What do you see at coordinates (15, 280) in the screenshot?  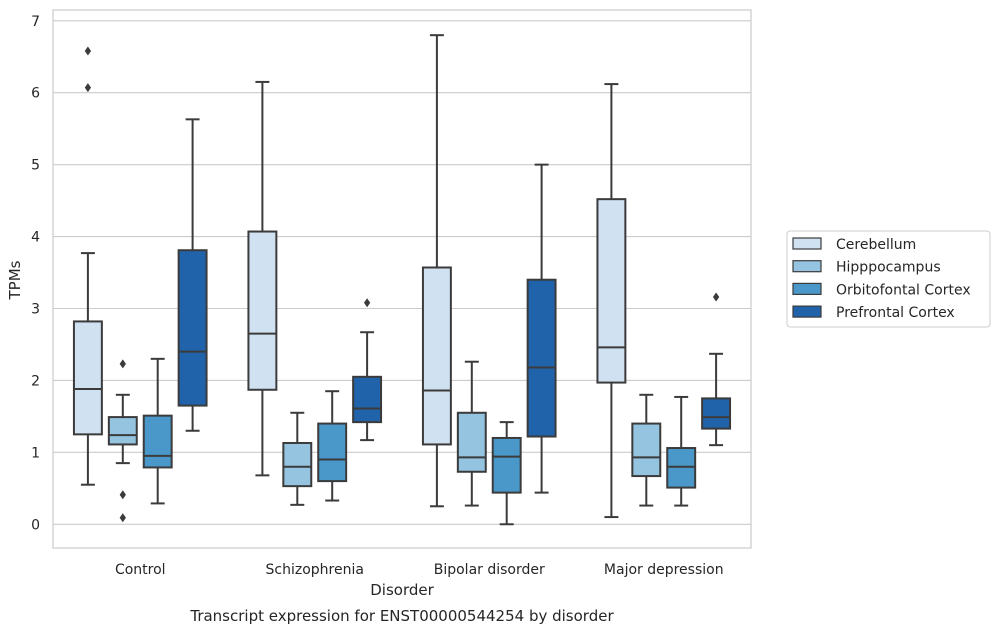 I see `y-axis-label: TPMs` at bounding box center [15, 280].